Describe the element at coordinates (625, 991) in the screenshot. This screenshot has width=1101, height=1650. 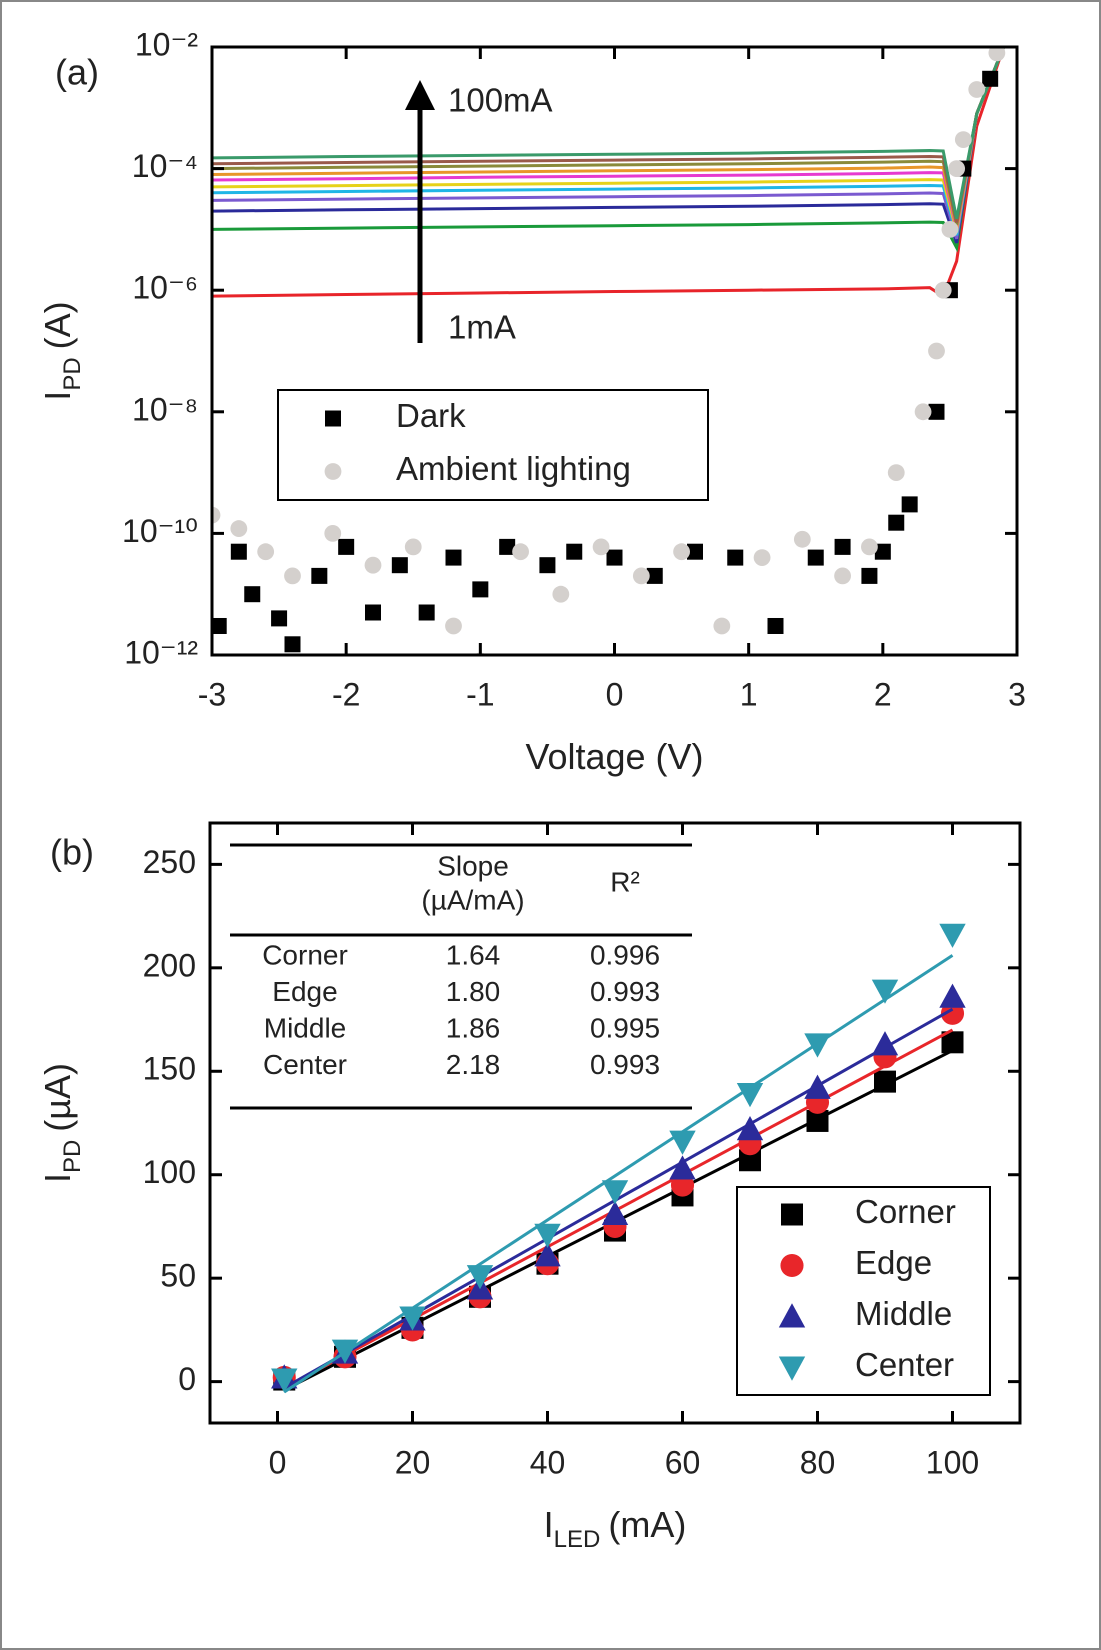
I see `table-cell: 0.993` at that location.